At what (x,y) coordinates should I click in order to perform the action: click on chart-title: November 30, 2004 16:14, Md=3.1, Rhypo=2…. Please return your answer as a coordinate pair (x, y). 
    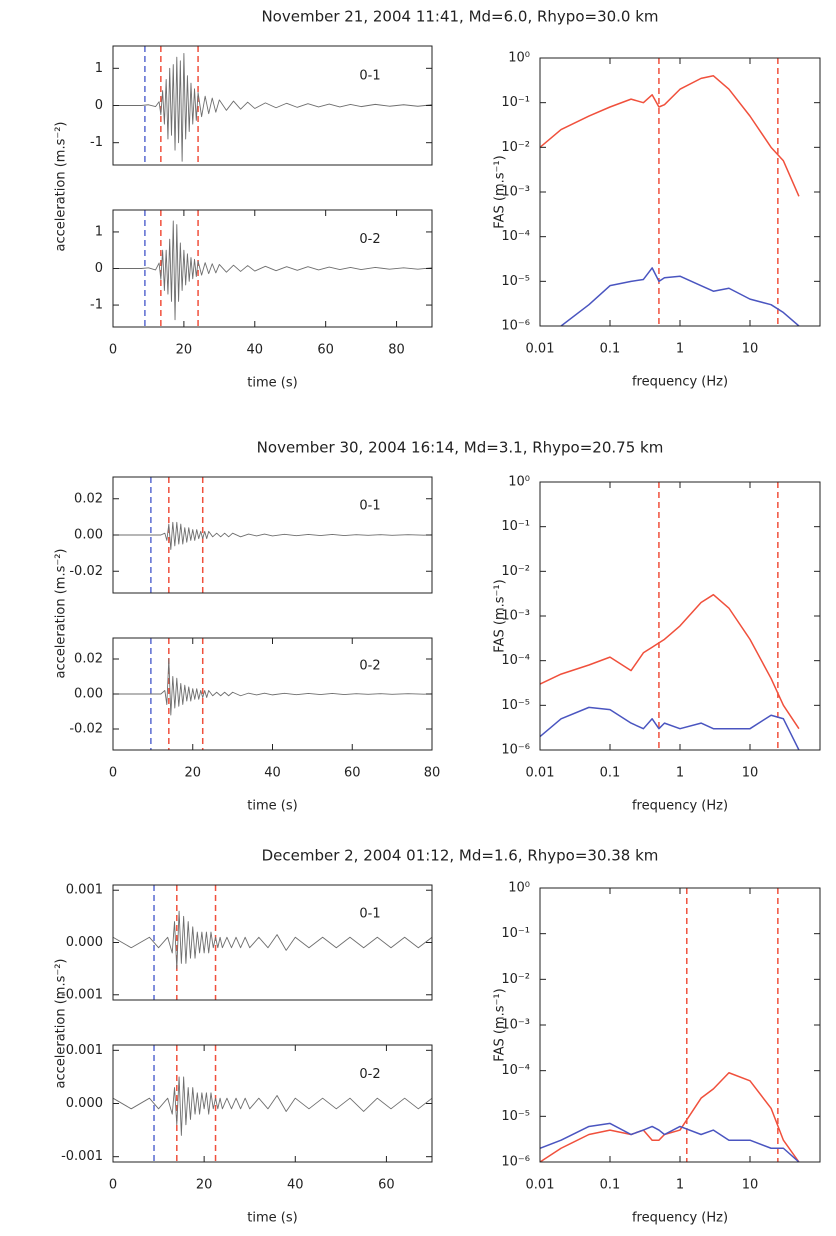
    Looking at the image, I should click on (460, 448).